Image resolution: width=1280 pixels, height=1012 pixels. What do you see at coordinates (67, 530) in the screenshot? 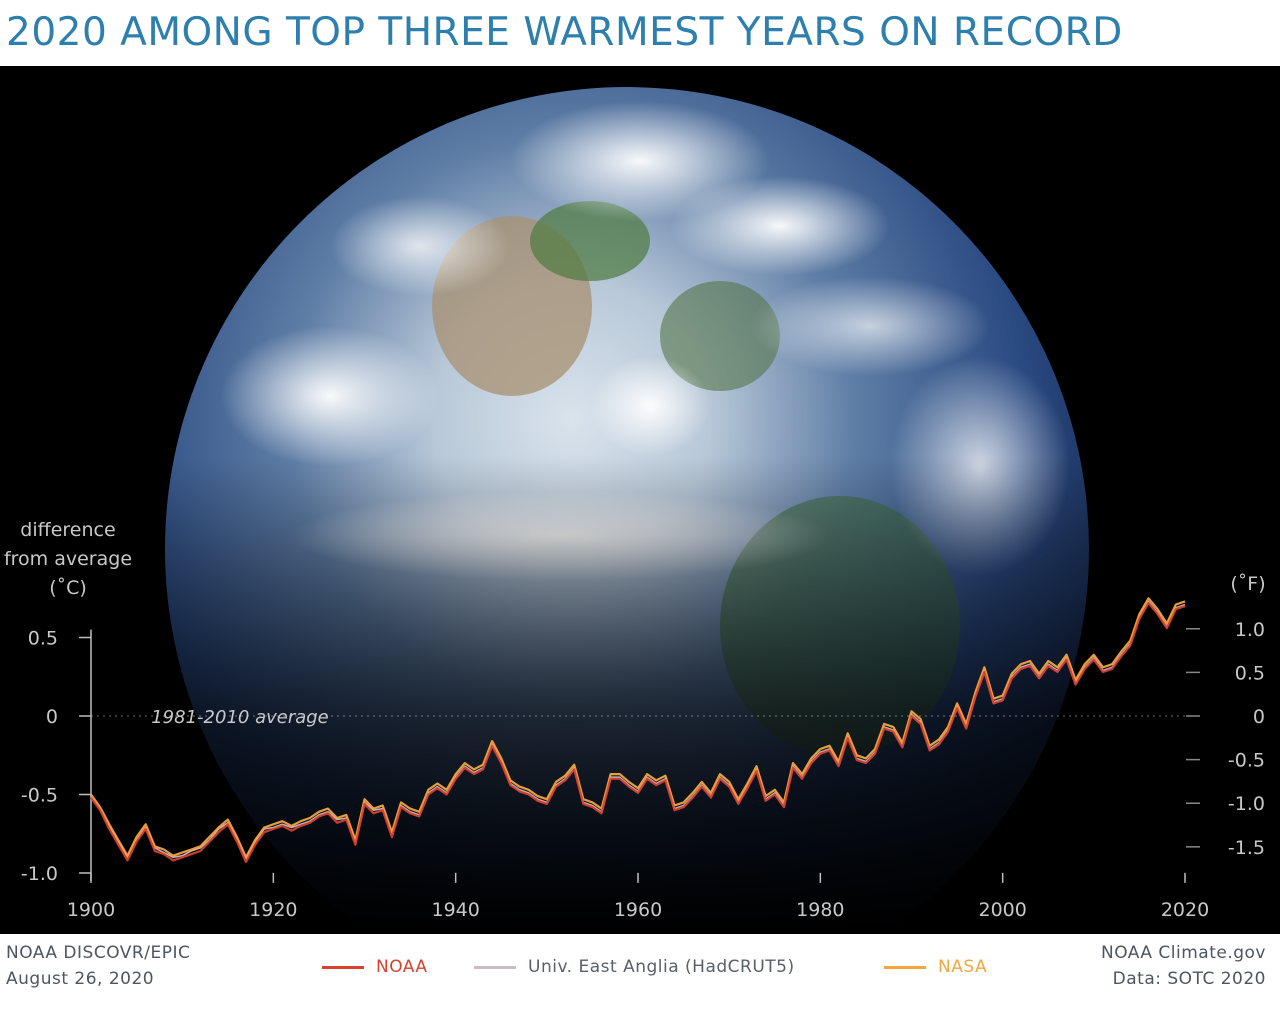
I see `y-axis-left-label-line: difference` at bounding box center [67, 530].